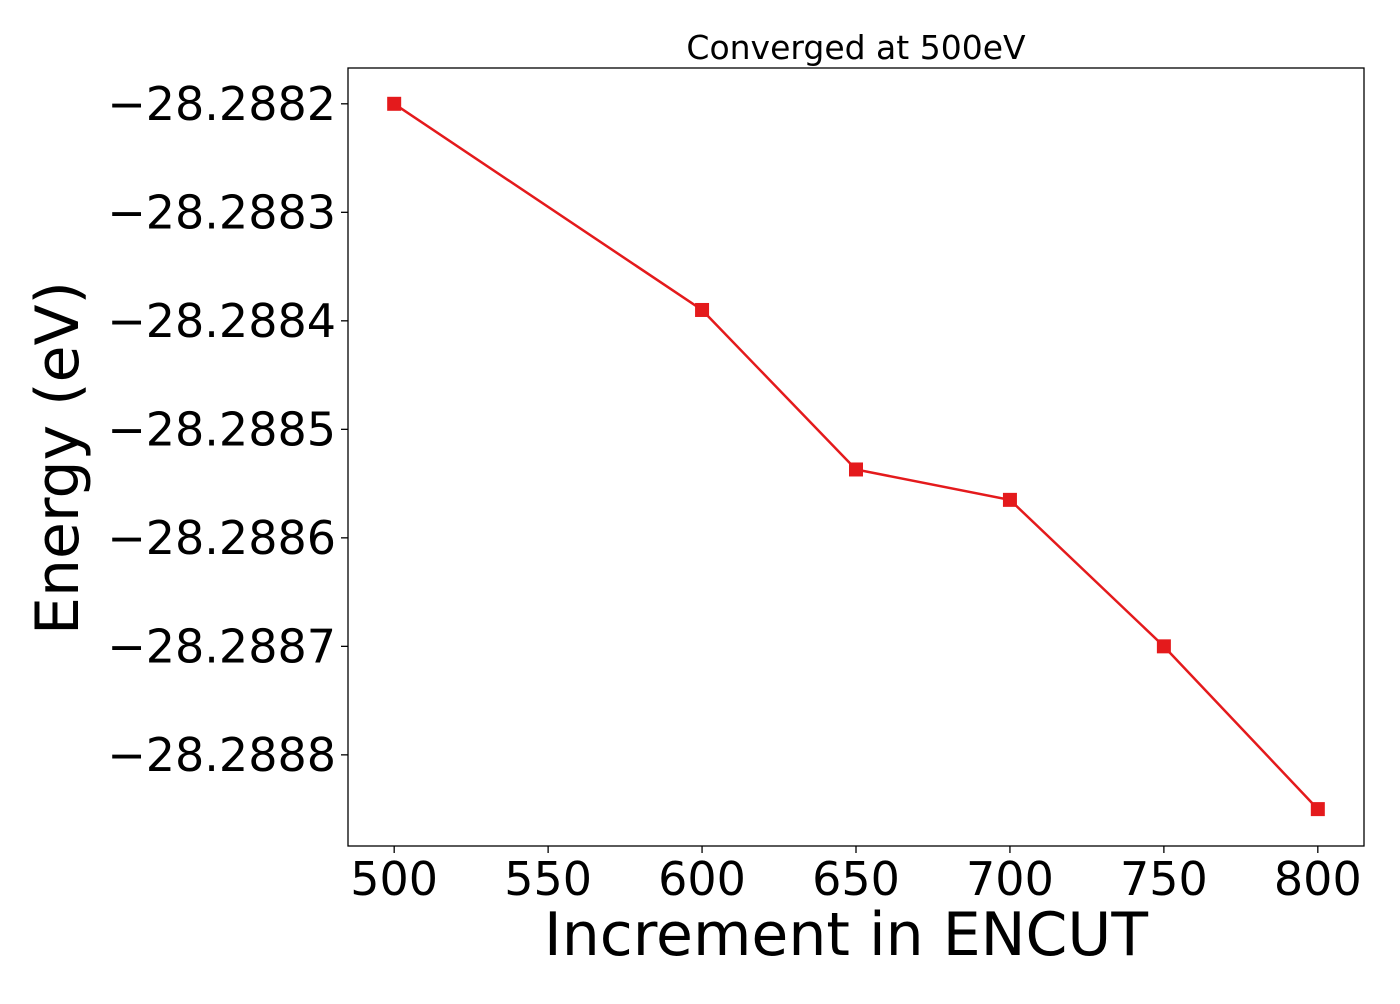  What do you see at coordinates (221, 755) in the screenshot?
I see `y-tick-label: −28.2888` at bounding box center [221, 755].